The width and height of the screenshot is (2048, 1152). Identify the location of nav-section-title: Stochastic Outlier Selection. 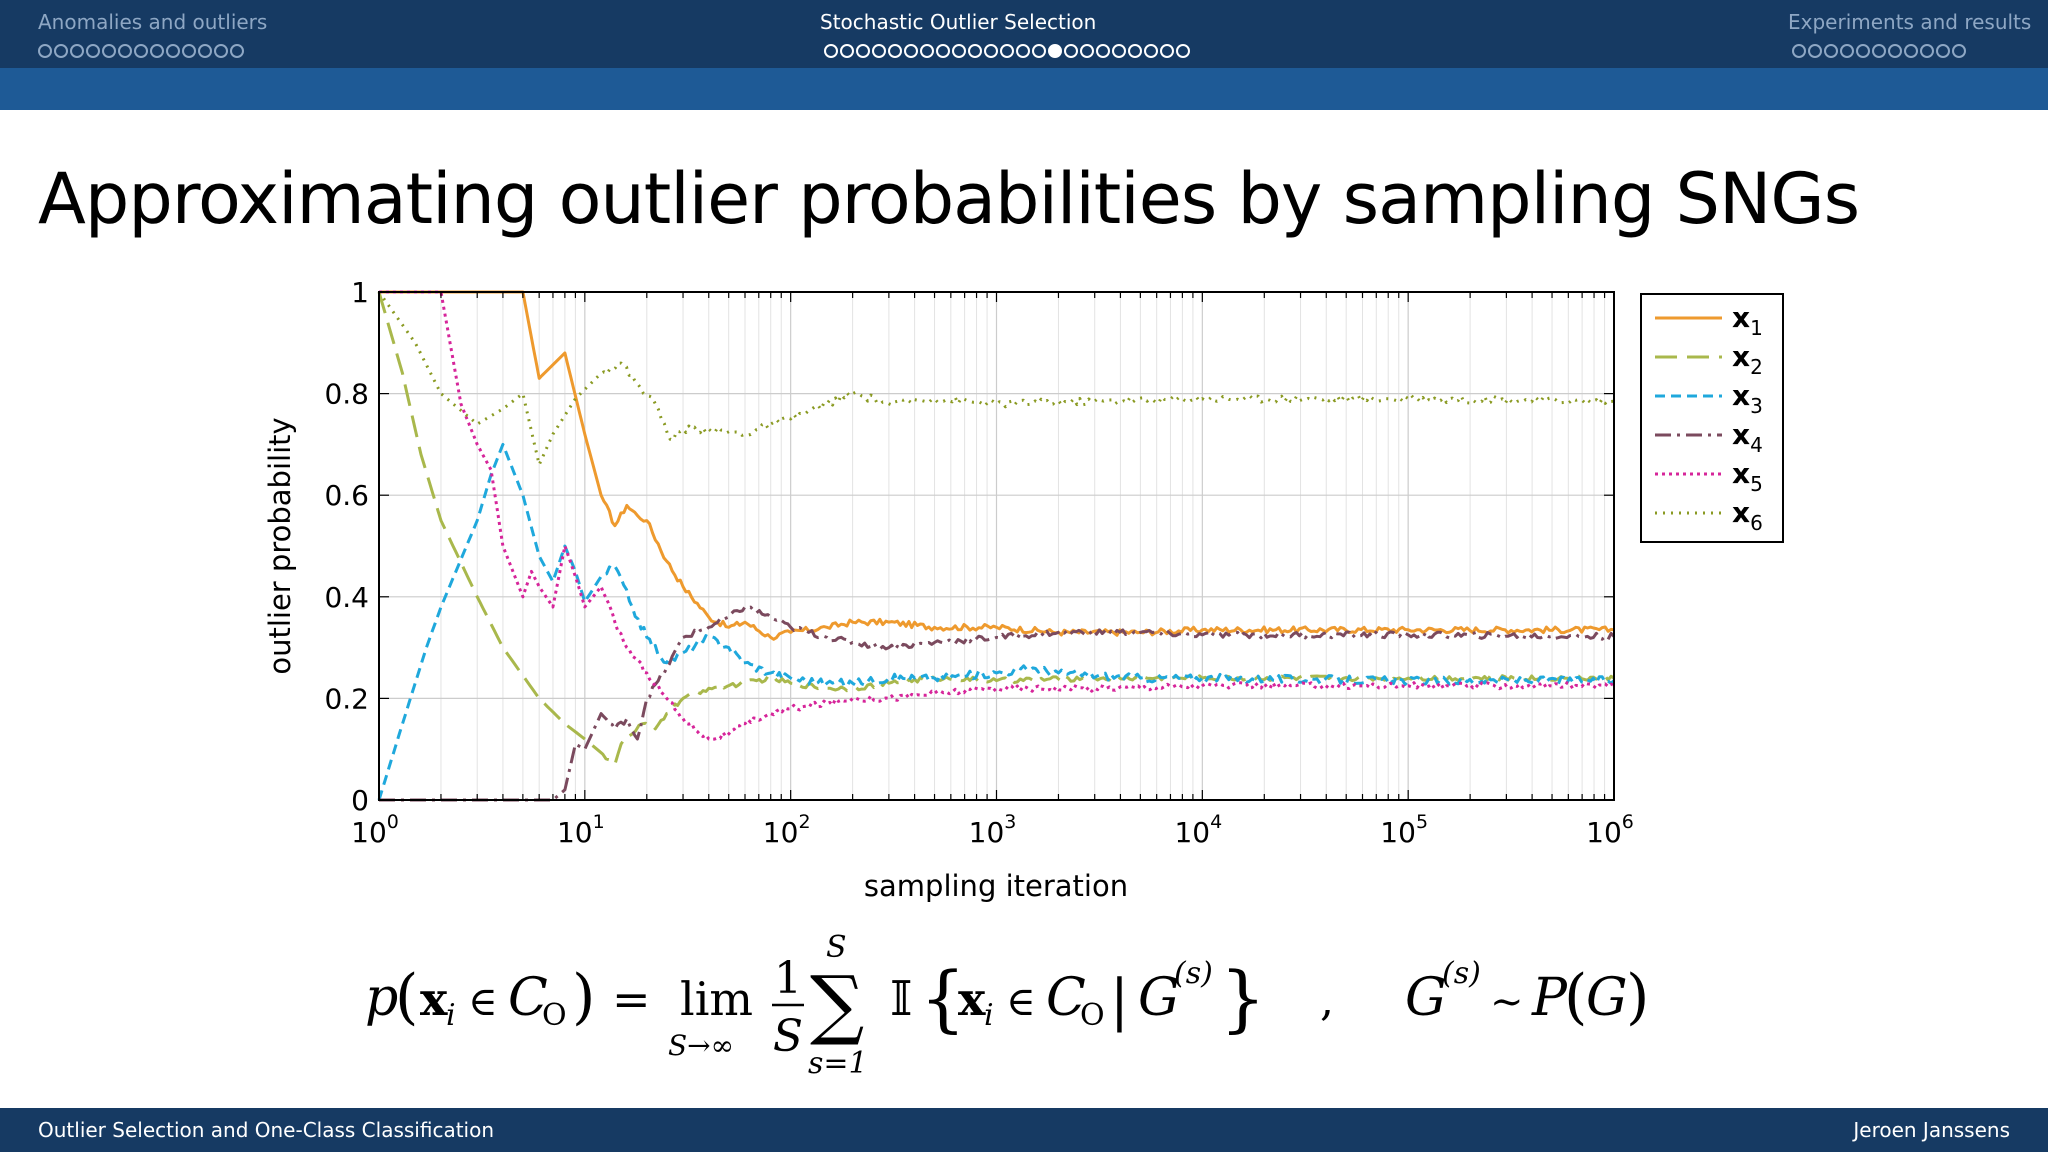
(958, 22).